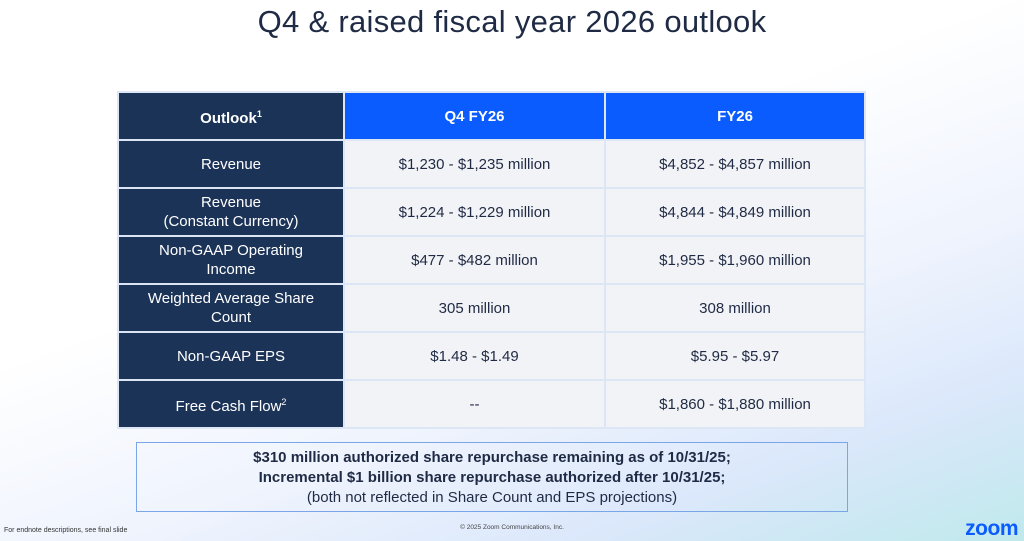 This screenshot has width=1024, height=541. Describe the element at coordinates (735, 260) in the screenshot. I see `fy-value: $1,955 - $1,960 million` at that location.